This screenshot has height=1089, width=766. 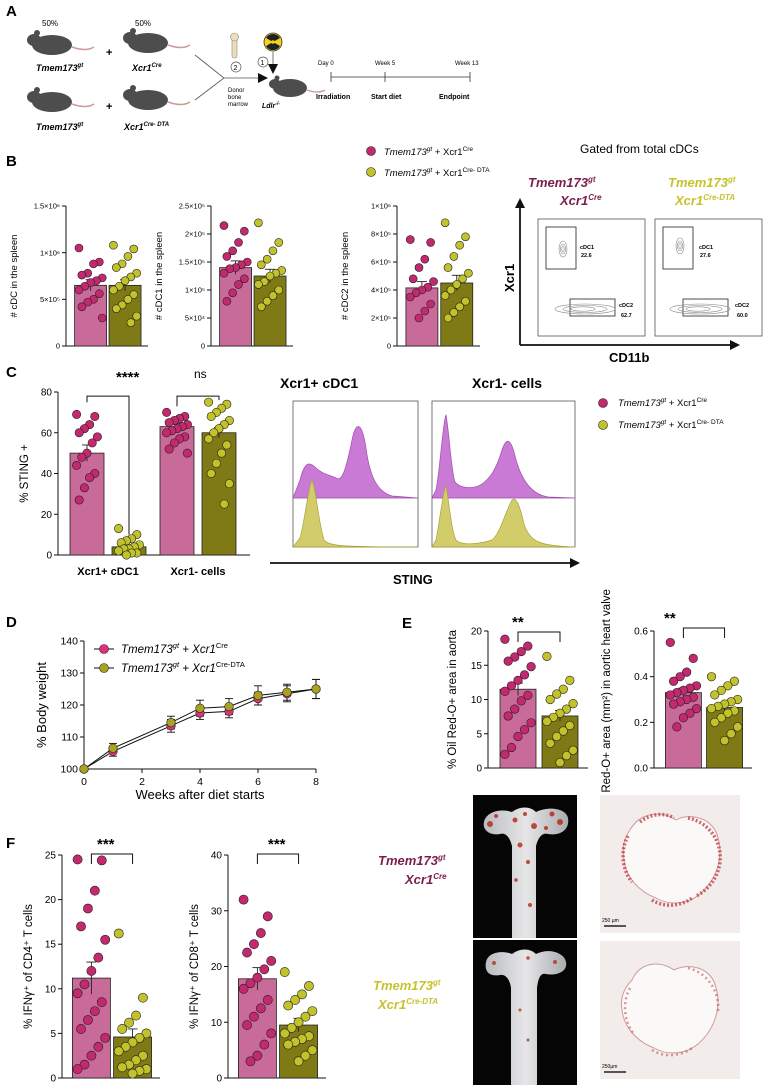 I want to click on sig-f-right: ***, so click(x=277, y=844).